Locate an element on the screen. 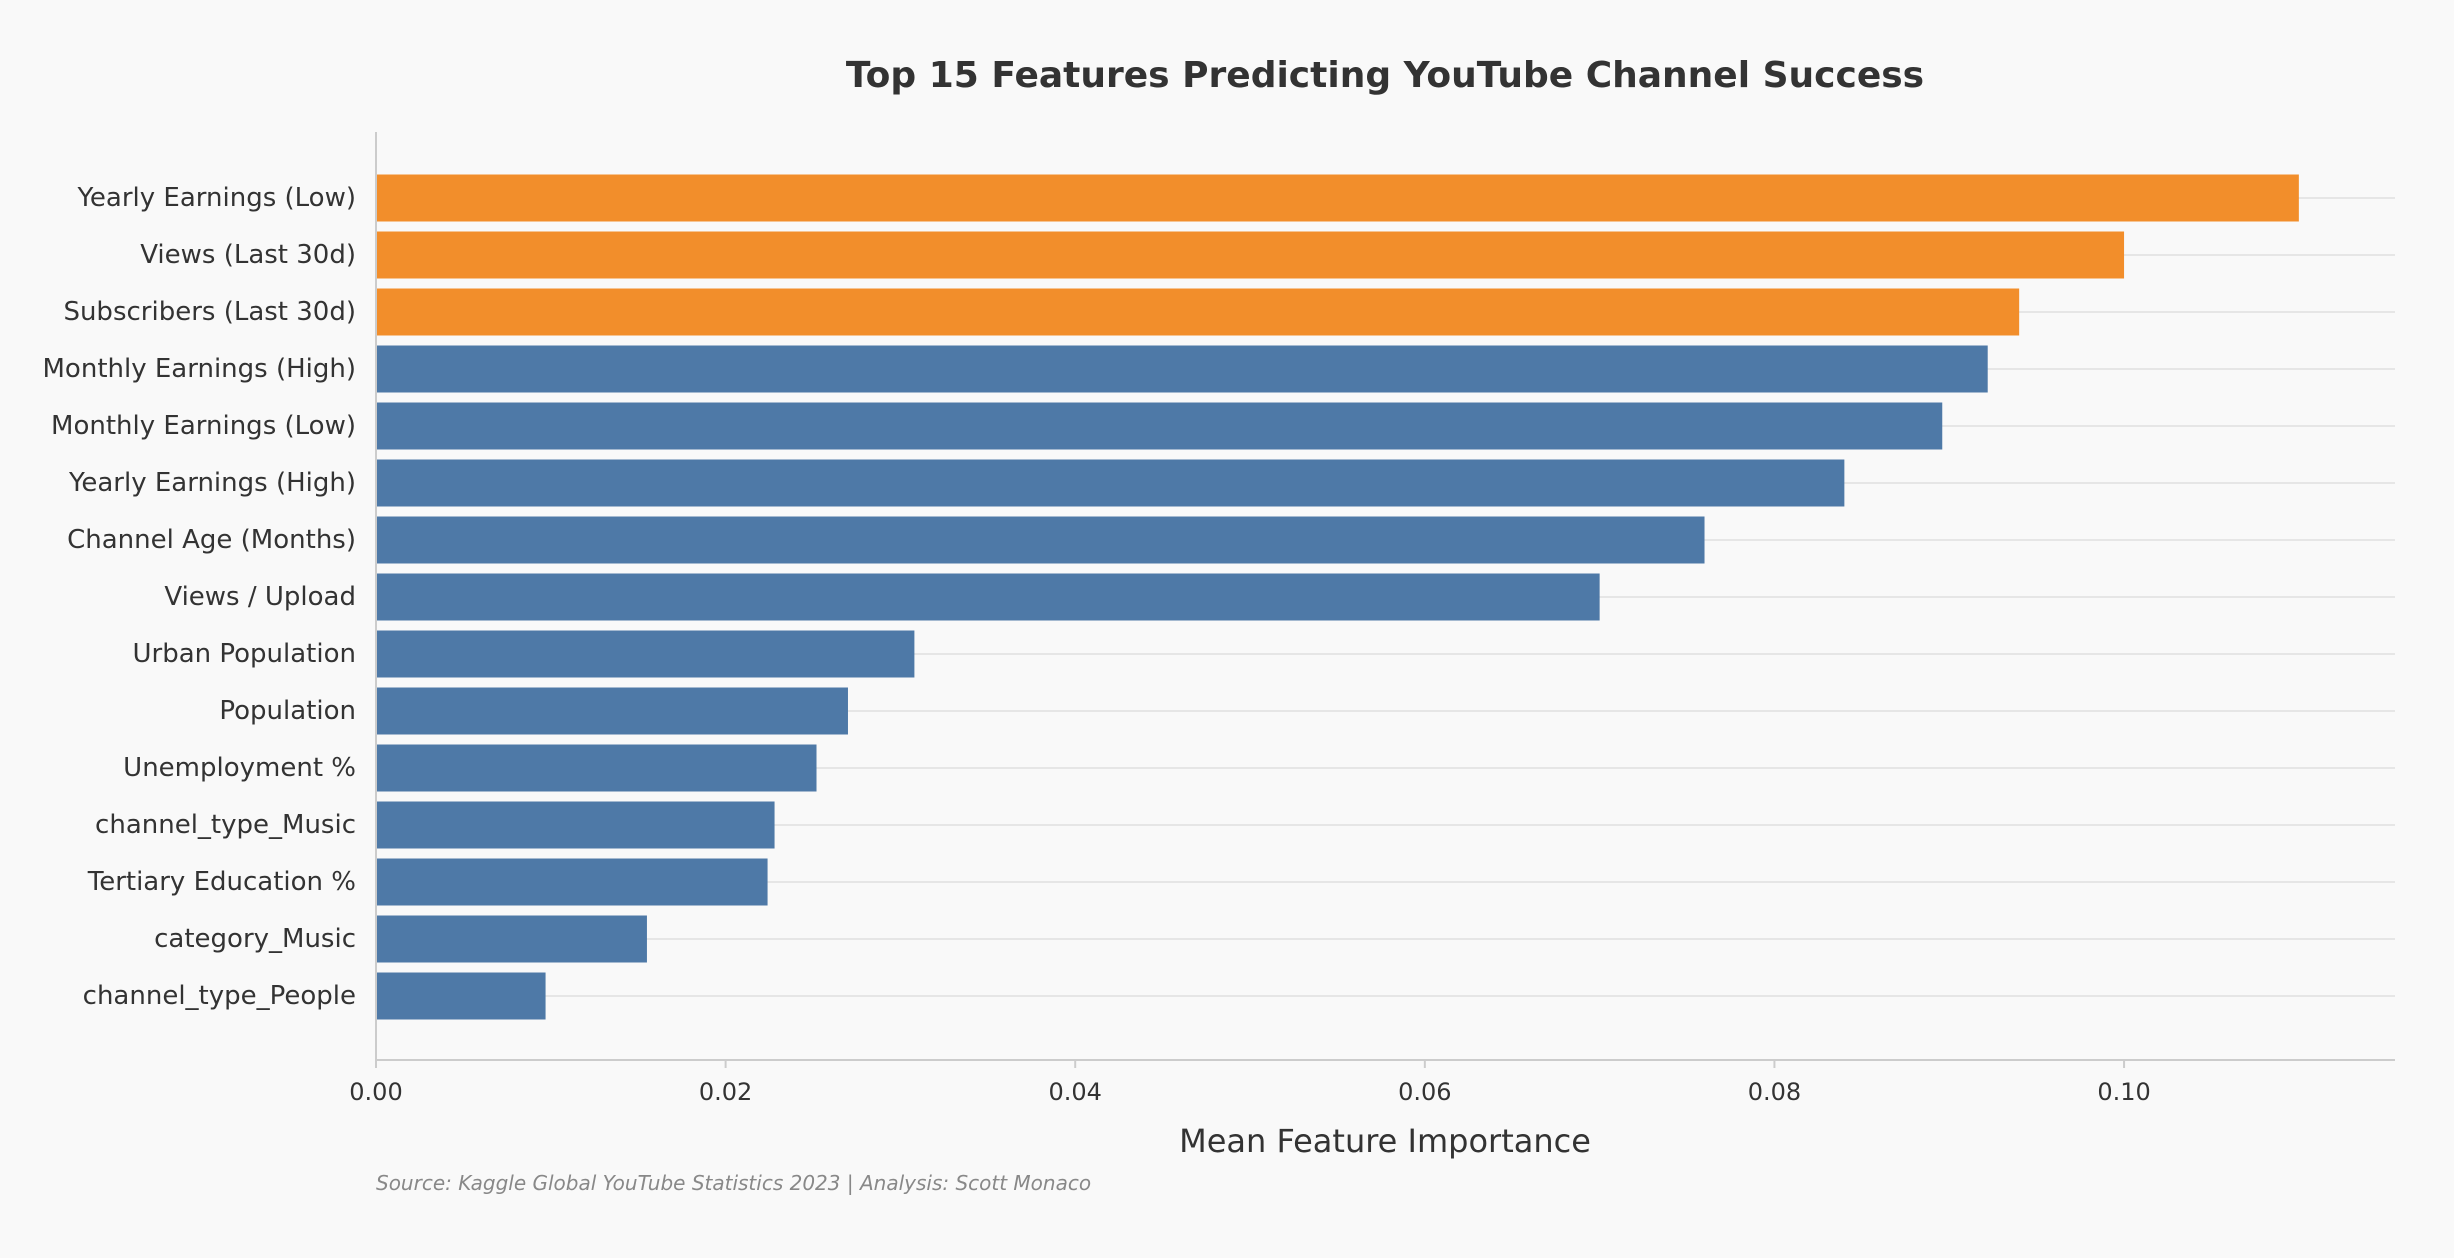 This screenshot has height=1258, width=2454. x-tick-labels: 0.00 0.02 0.04 0.06 0.08 0.10 is located at coordinates (1250, 1083).